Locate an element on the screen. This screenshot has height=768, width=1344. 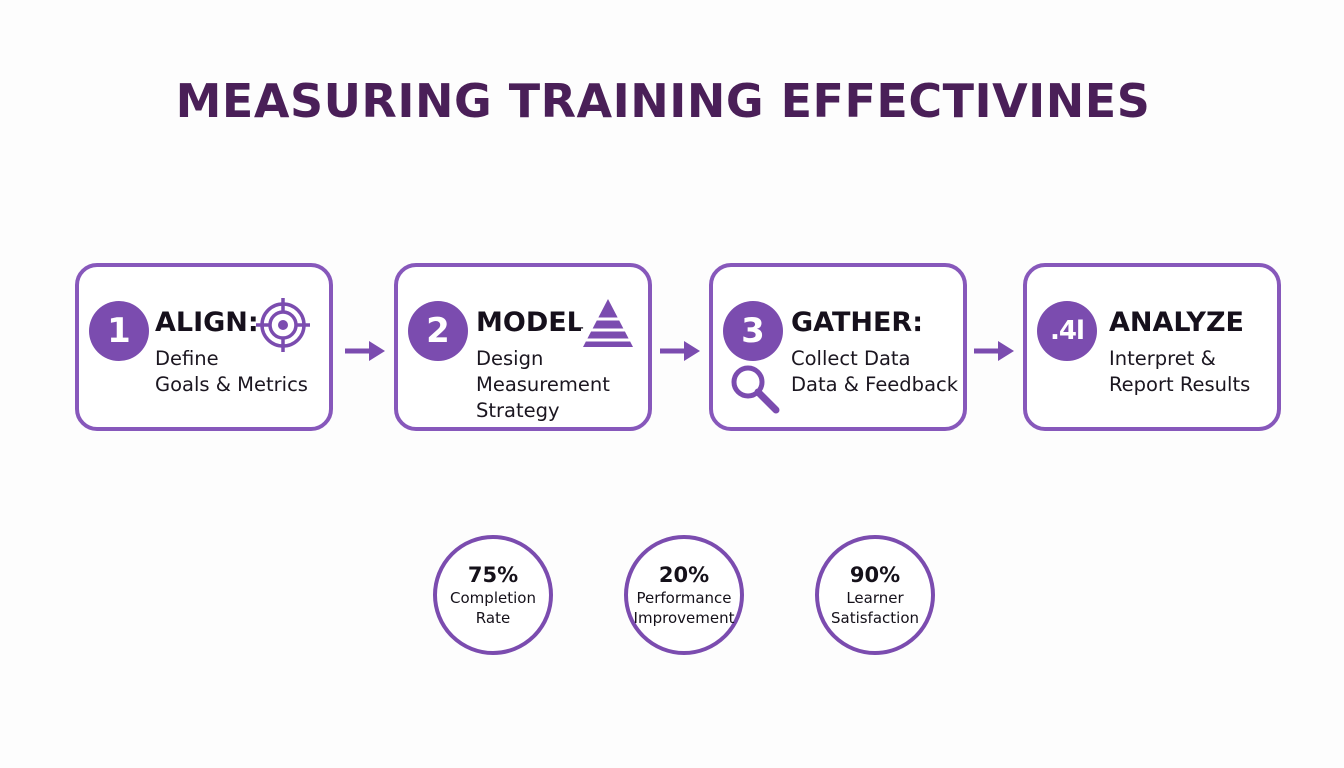
step-description-line: Measurement is located at coordinates (543, 384).